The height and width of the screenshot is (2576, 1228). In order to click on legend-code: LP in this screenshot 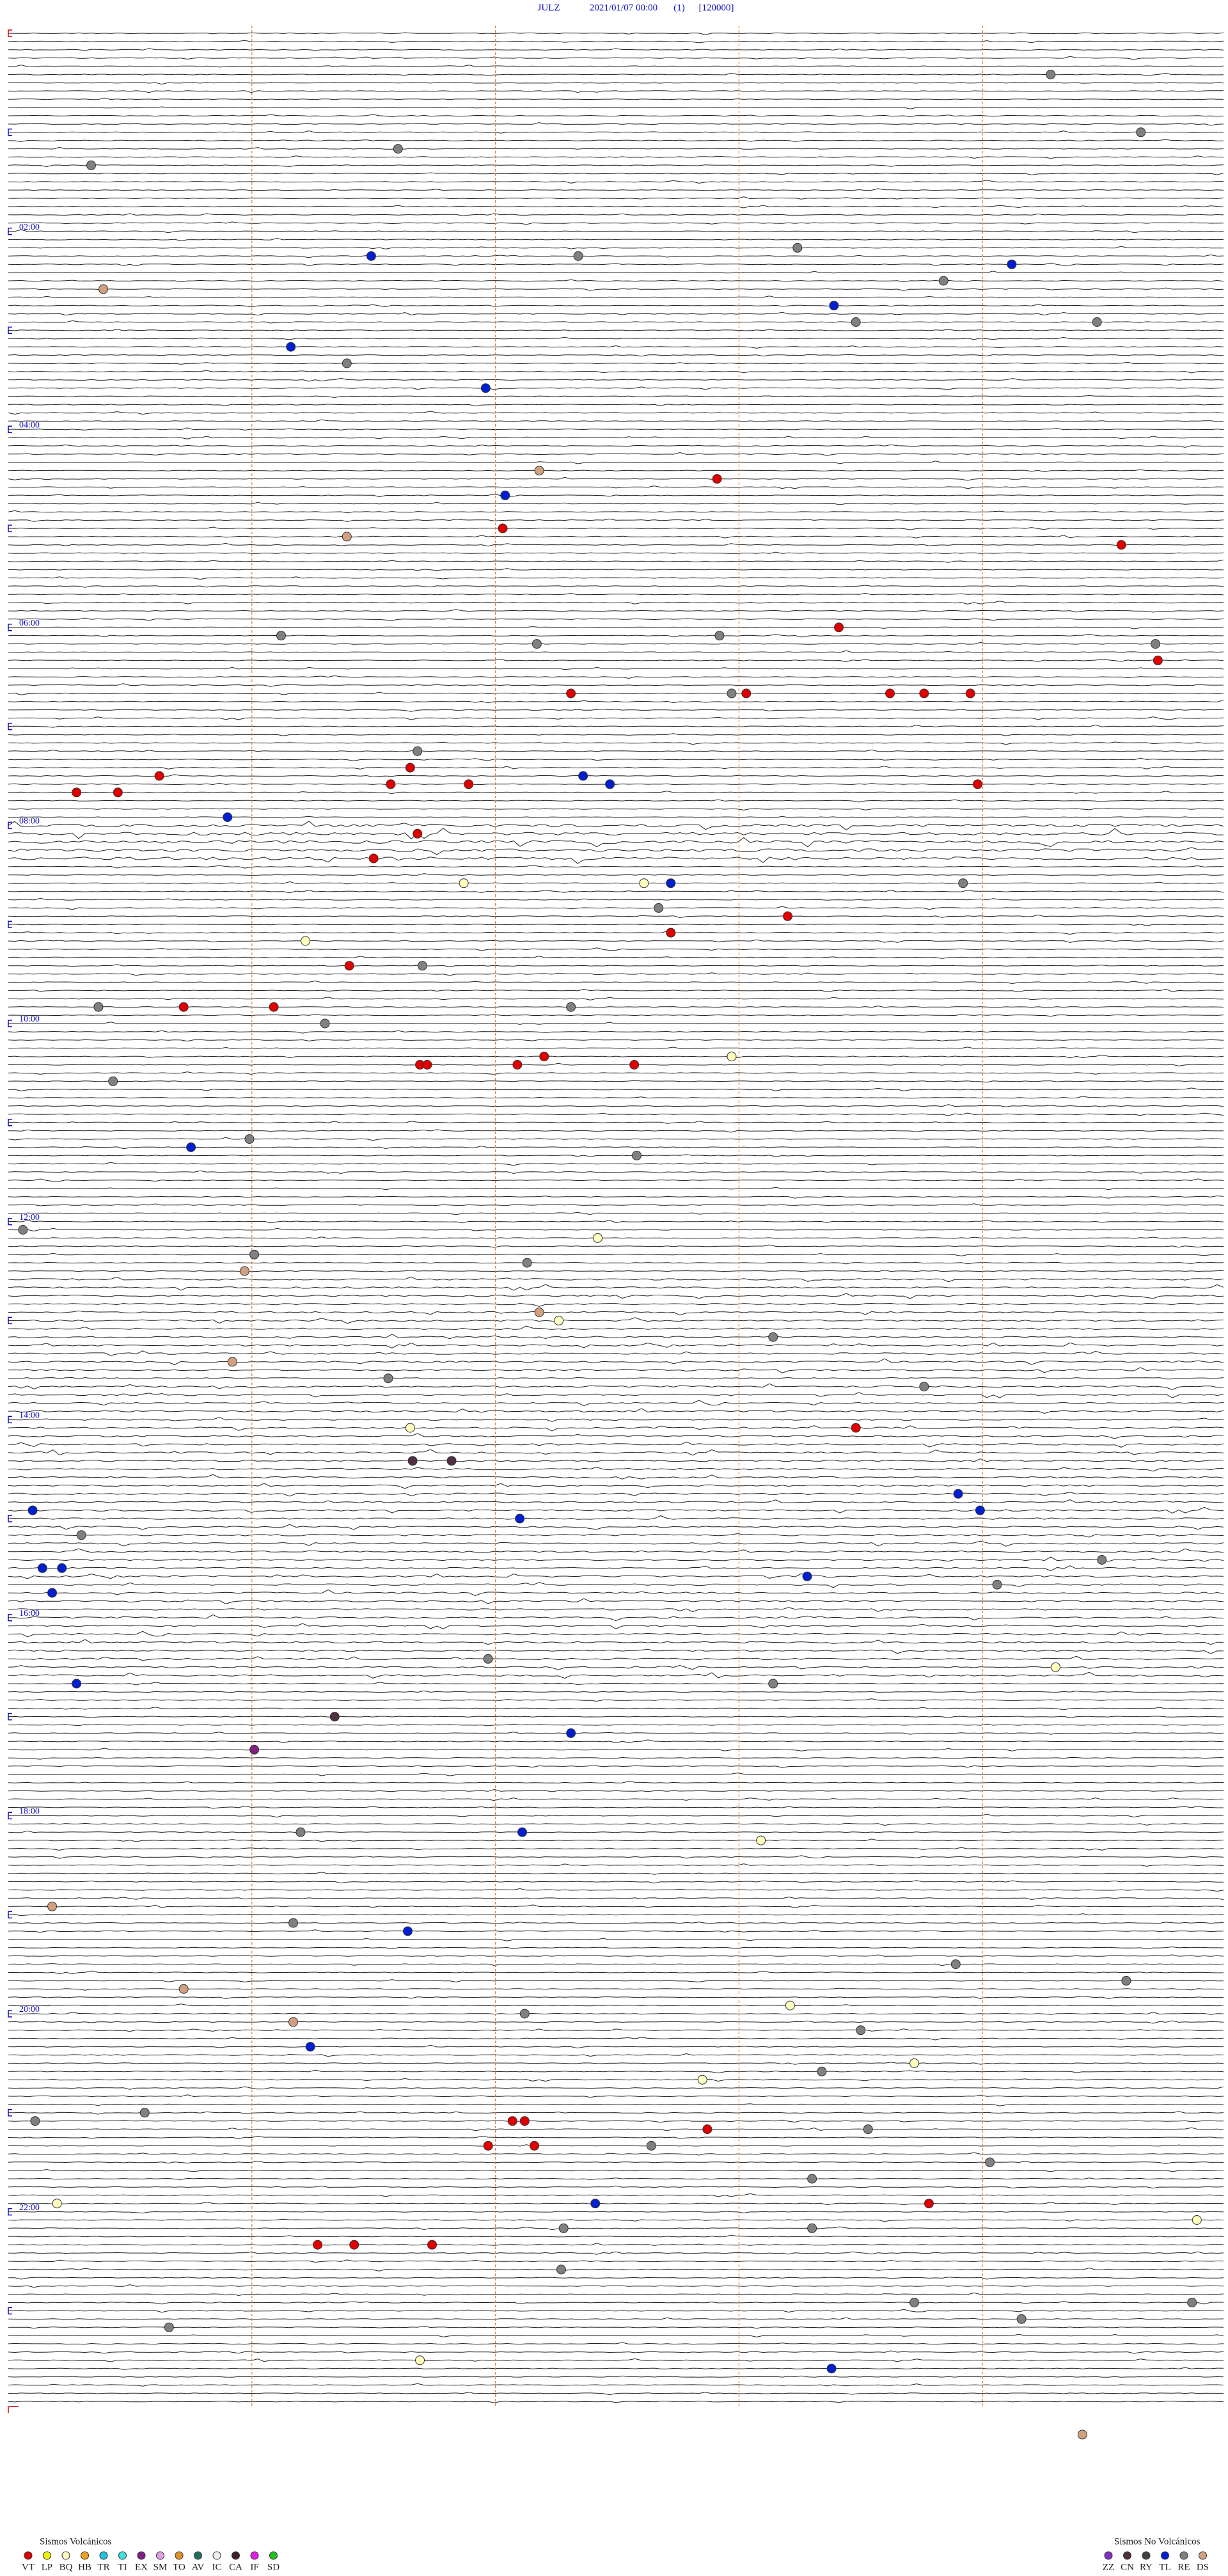, I will do `click(47, 2567)`.